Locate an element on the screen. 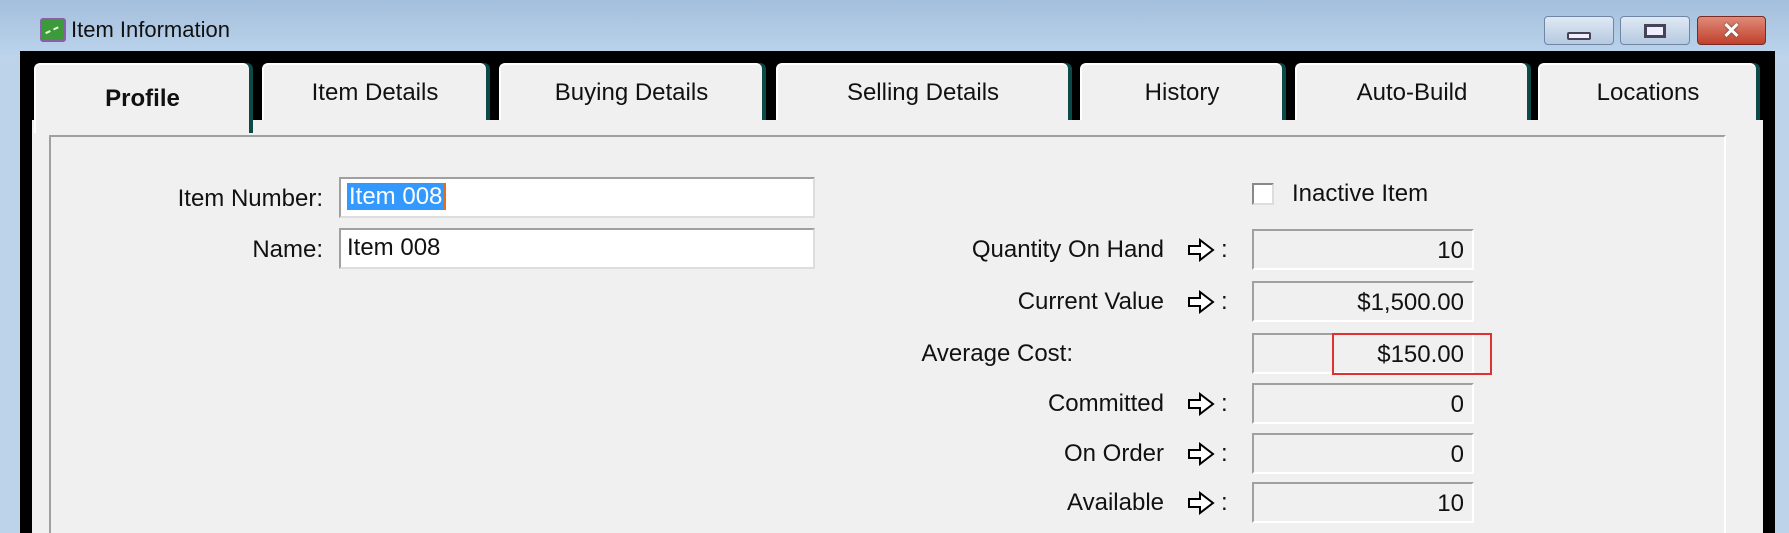  tab-label: Locations is located at coordinates (1648, 92).